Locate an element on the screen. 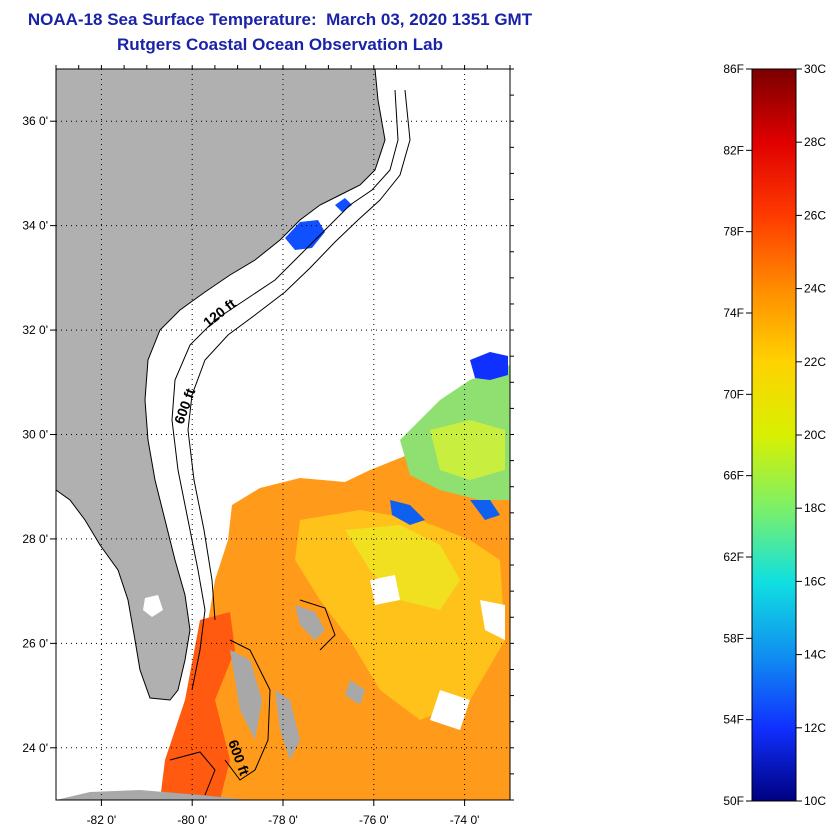 Image resolution: width=833 pixels, height=832 pixels. colorbar-c-label: 16C is located at coordinates (815, 581).